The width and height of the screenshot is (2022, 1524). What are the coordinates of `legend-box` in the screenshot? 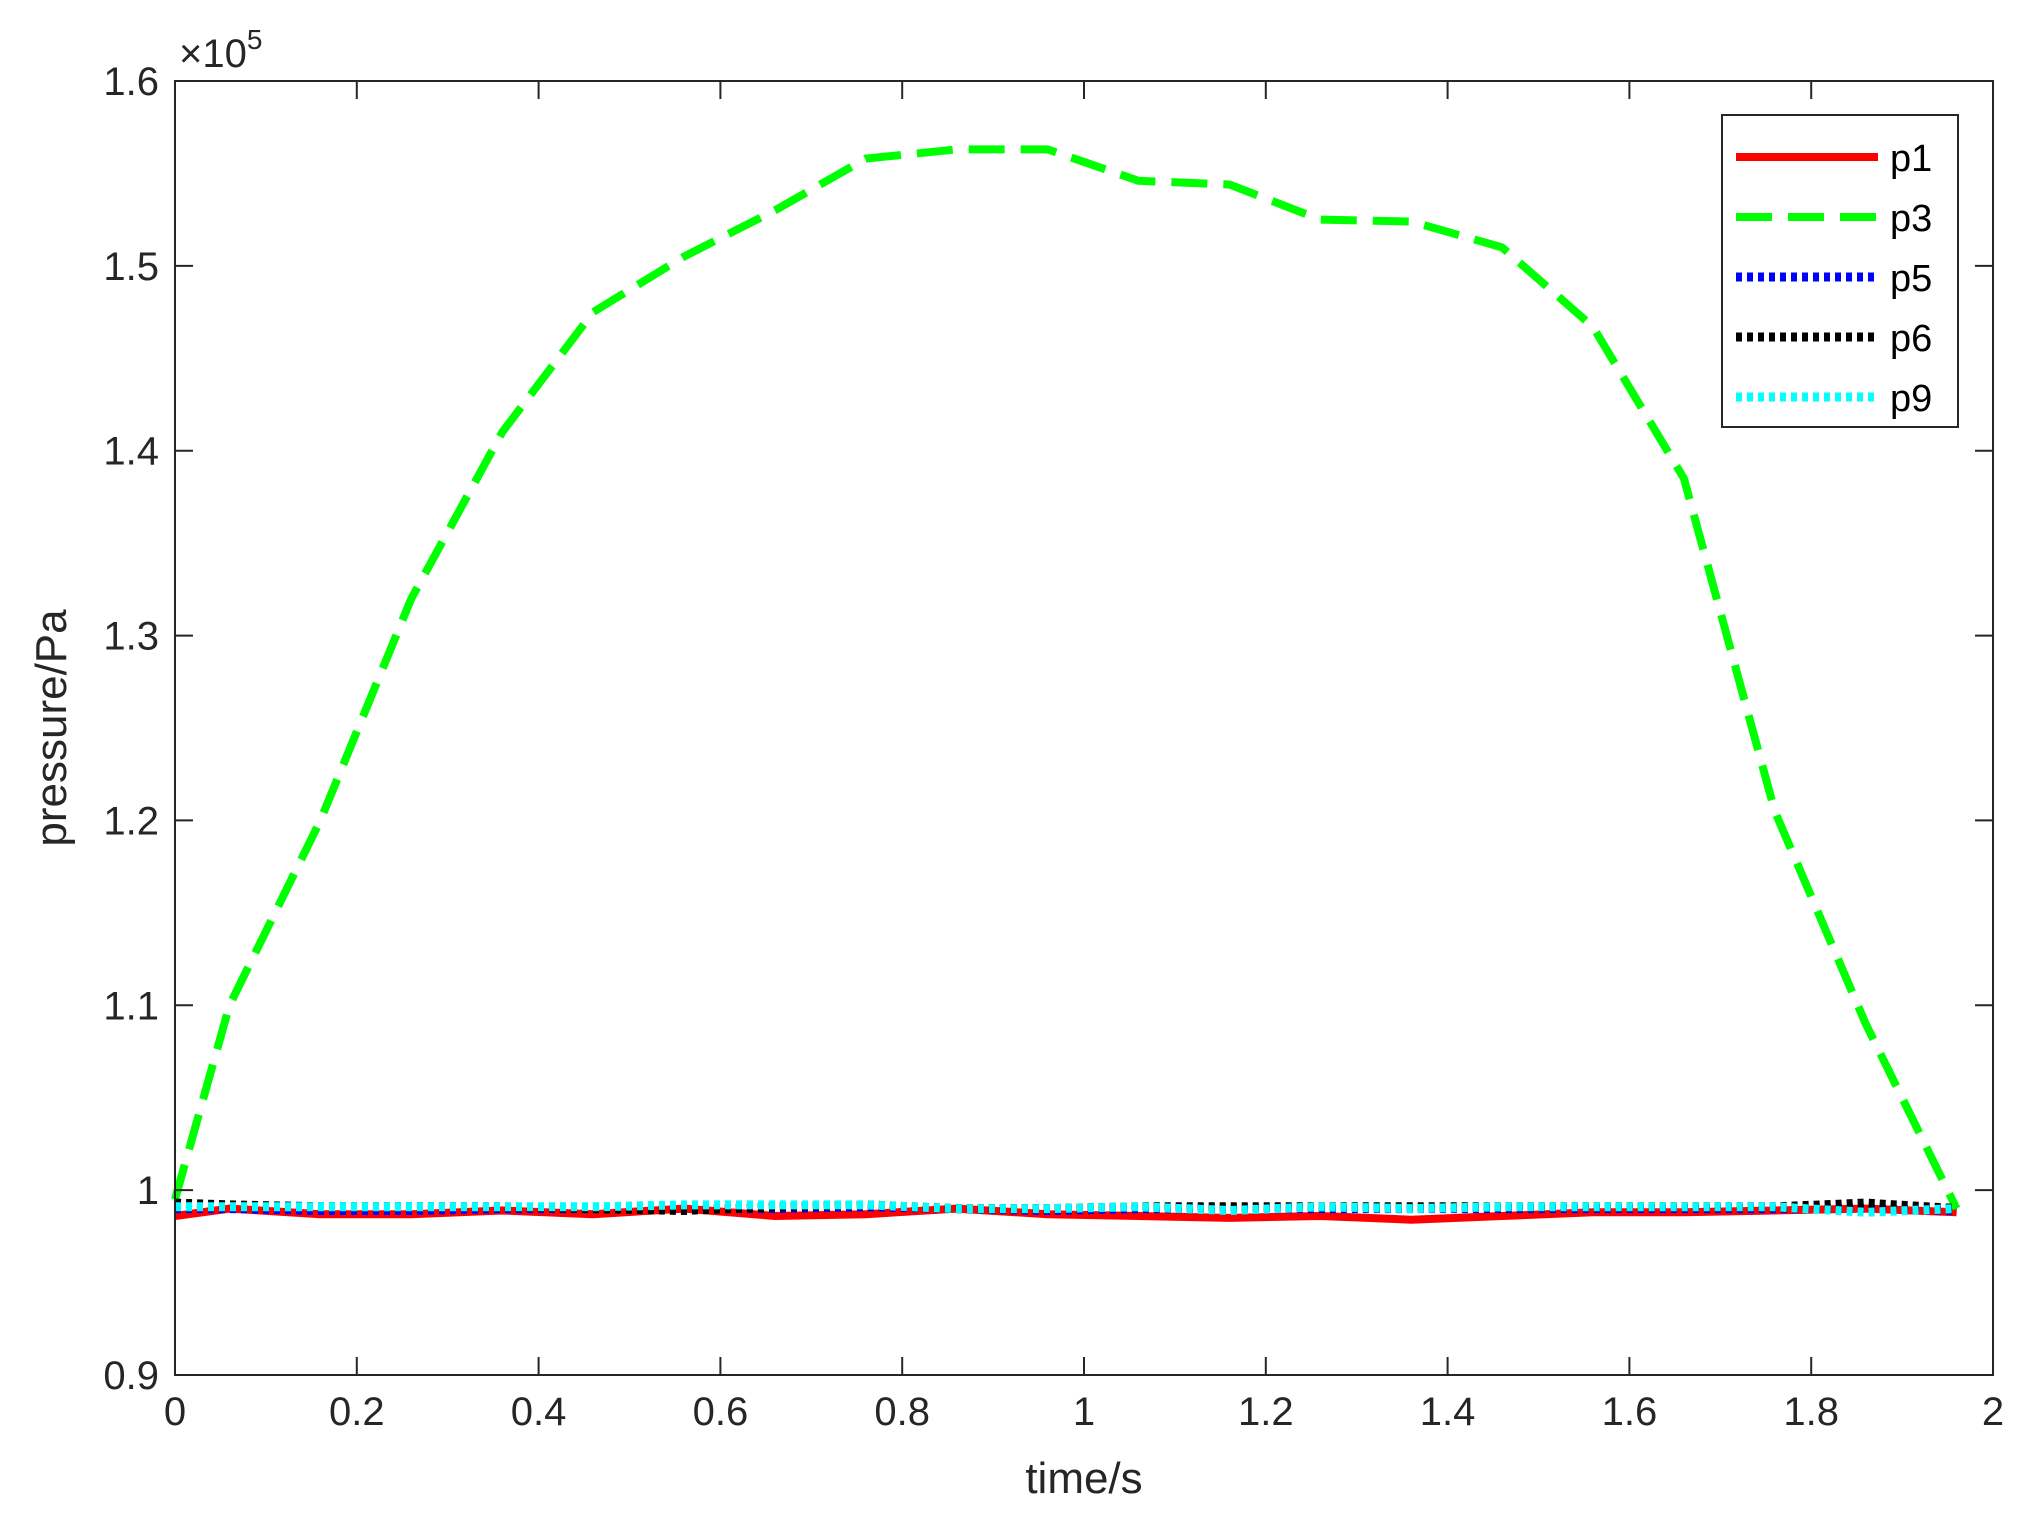 It's located at (1840, 271).